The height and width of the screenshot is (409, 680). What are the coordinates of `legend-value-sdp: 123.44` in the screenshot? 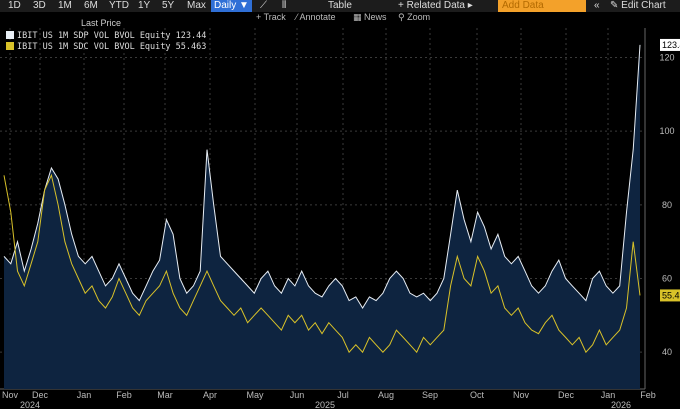 It's located at (191, 36).